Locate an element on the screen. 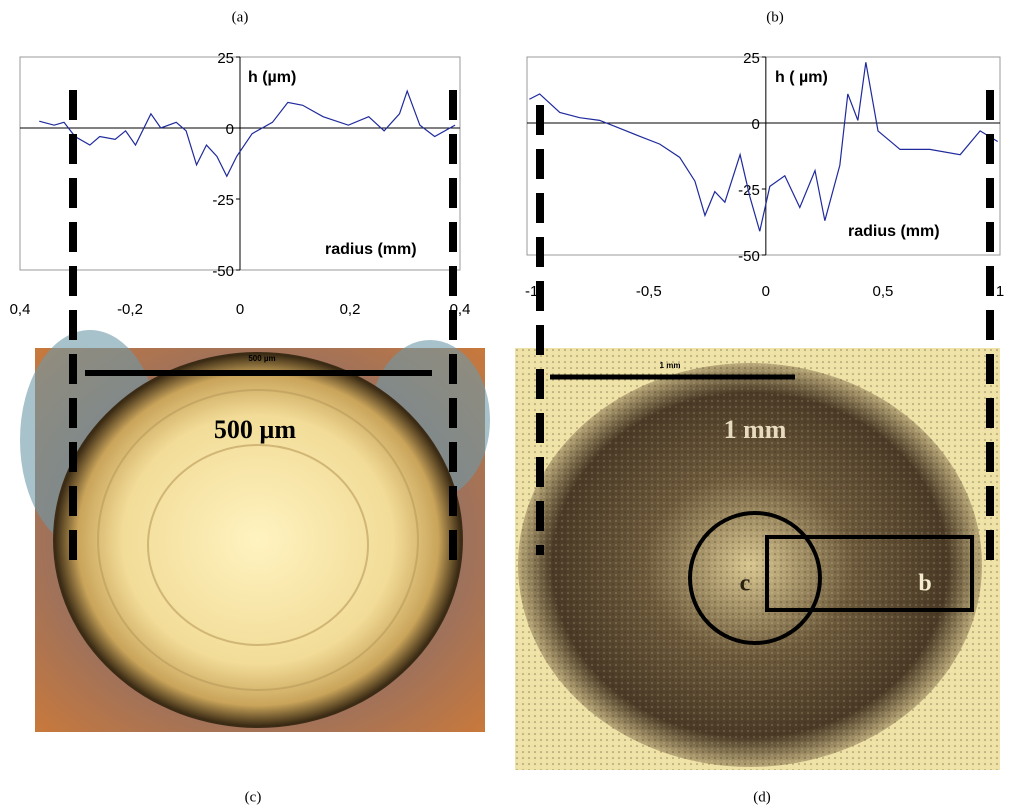 The height and width of the screenshot is (808, 1012). scale-text: 500 µm is located at coordinates (261, 358).